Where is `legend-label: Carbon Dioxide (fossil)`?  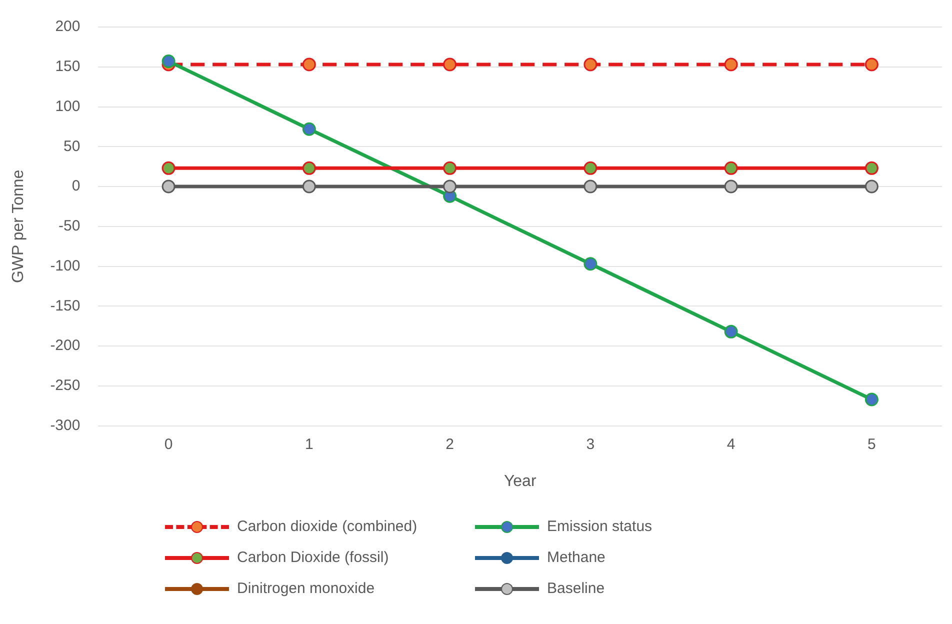
legend-label: Carbon Dioxide (fossil) is located at coordinates (313, 557).